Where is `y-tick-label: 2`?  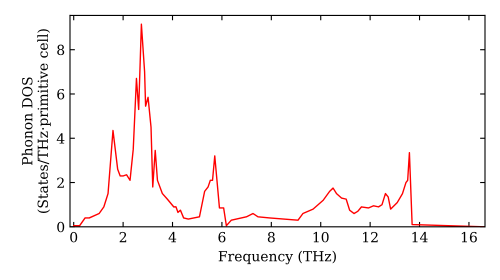
y-tick-label: 2 is located at coordinates (60, 182).